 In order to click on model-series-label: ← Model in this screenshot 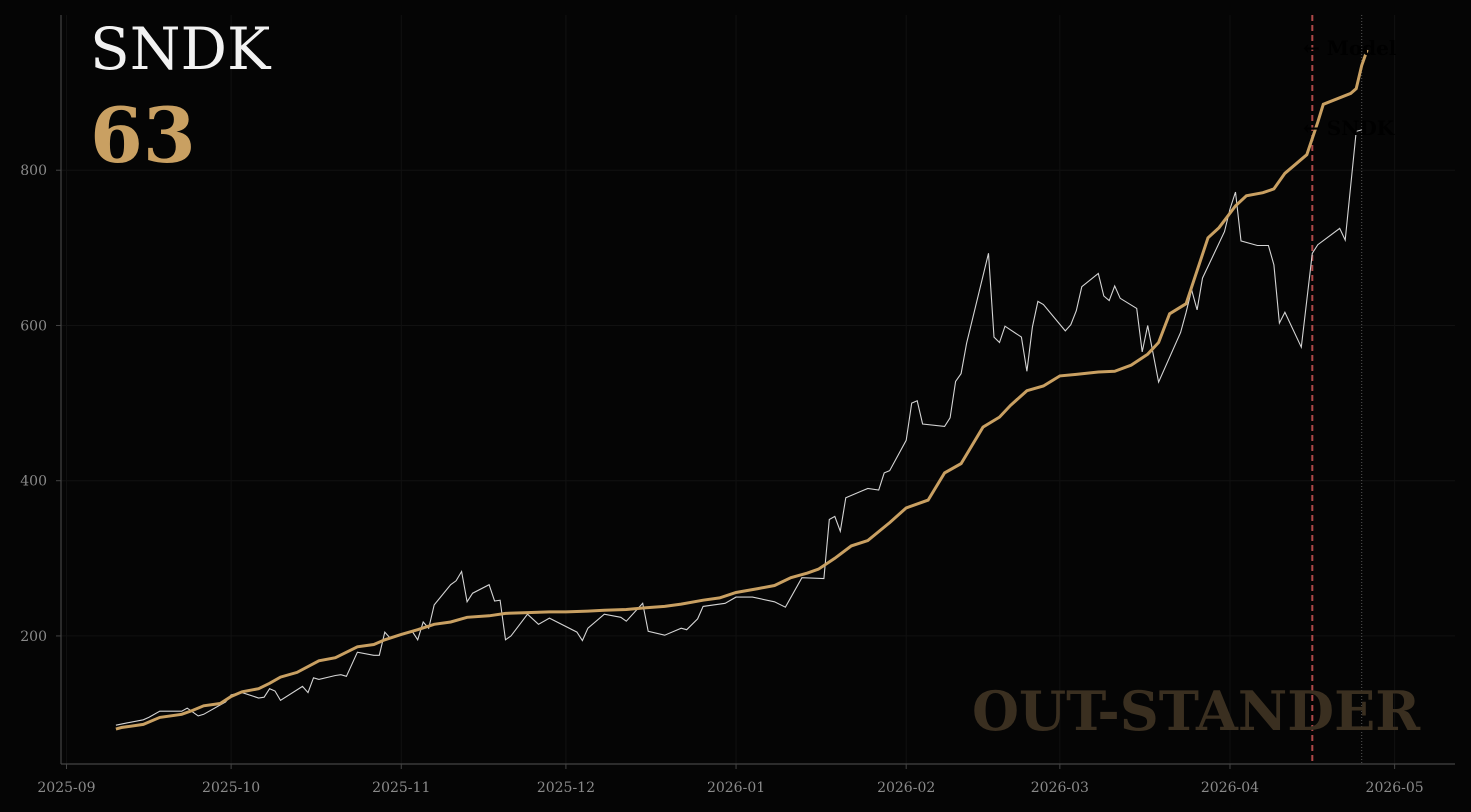, I will do `click(1350, 48)`.